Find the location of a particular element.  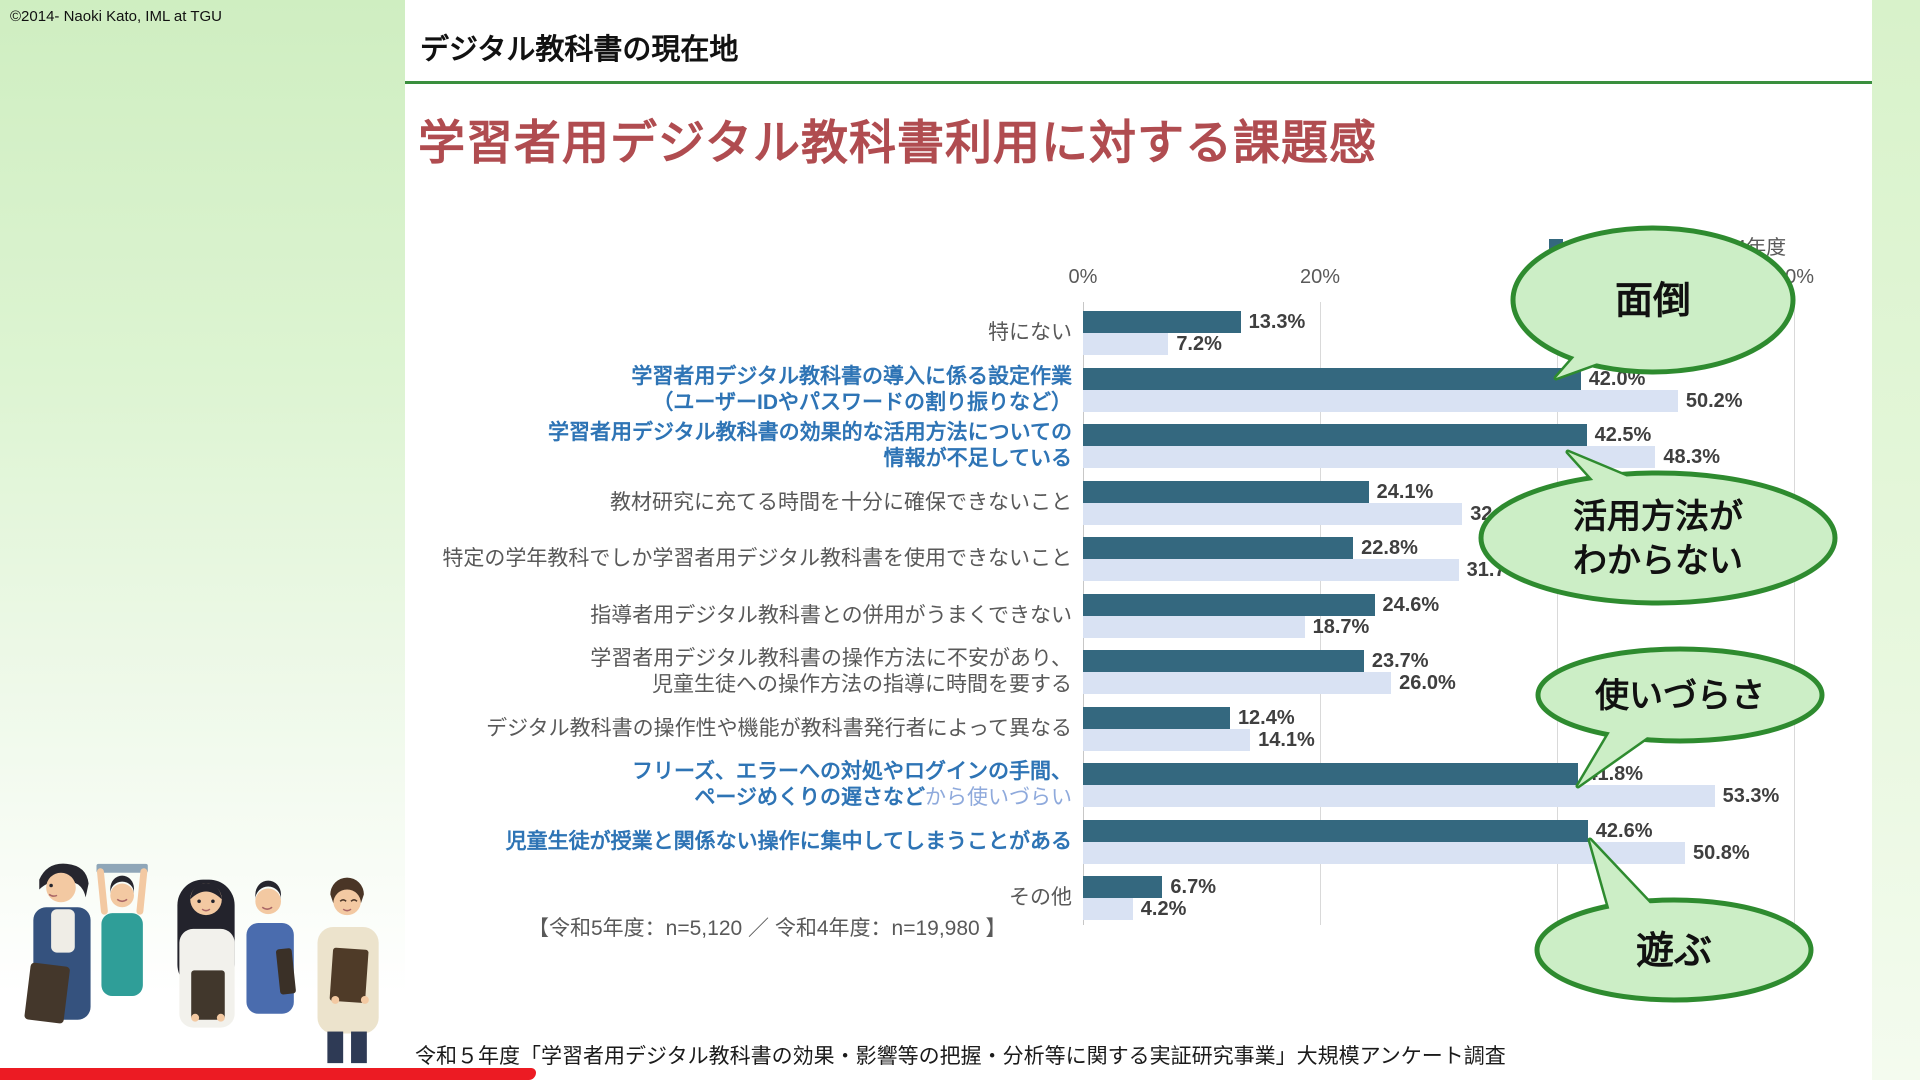

student-boy-teal is located at coordinates (122, 930).